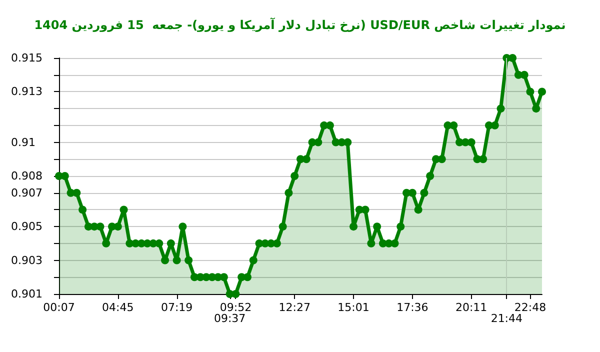  Describe the element at coordinates (23, 142) in the screenshot. I see `y-tick-label: 0.91` at that location.